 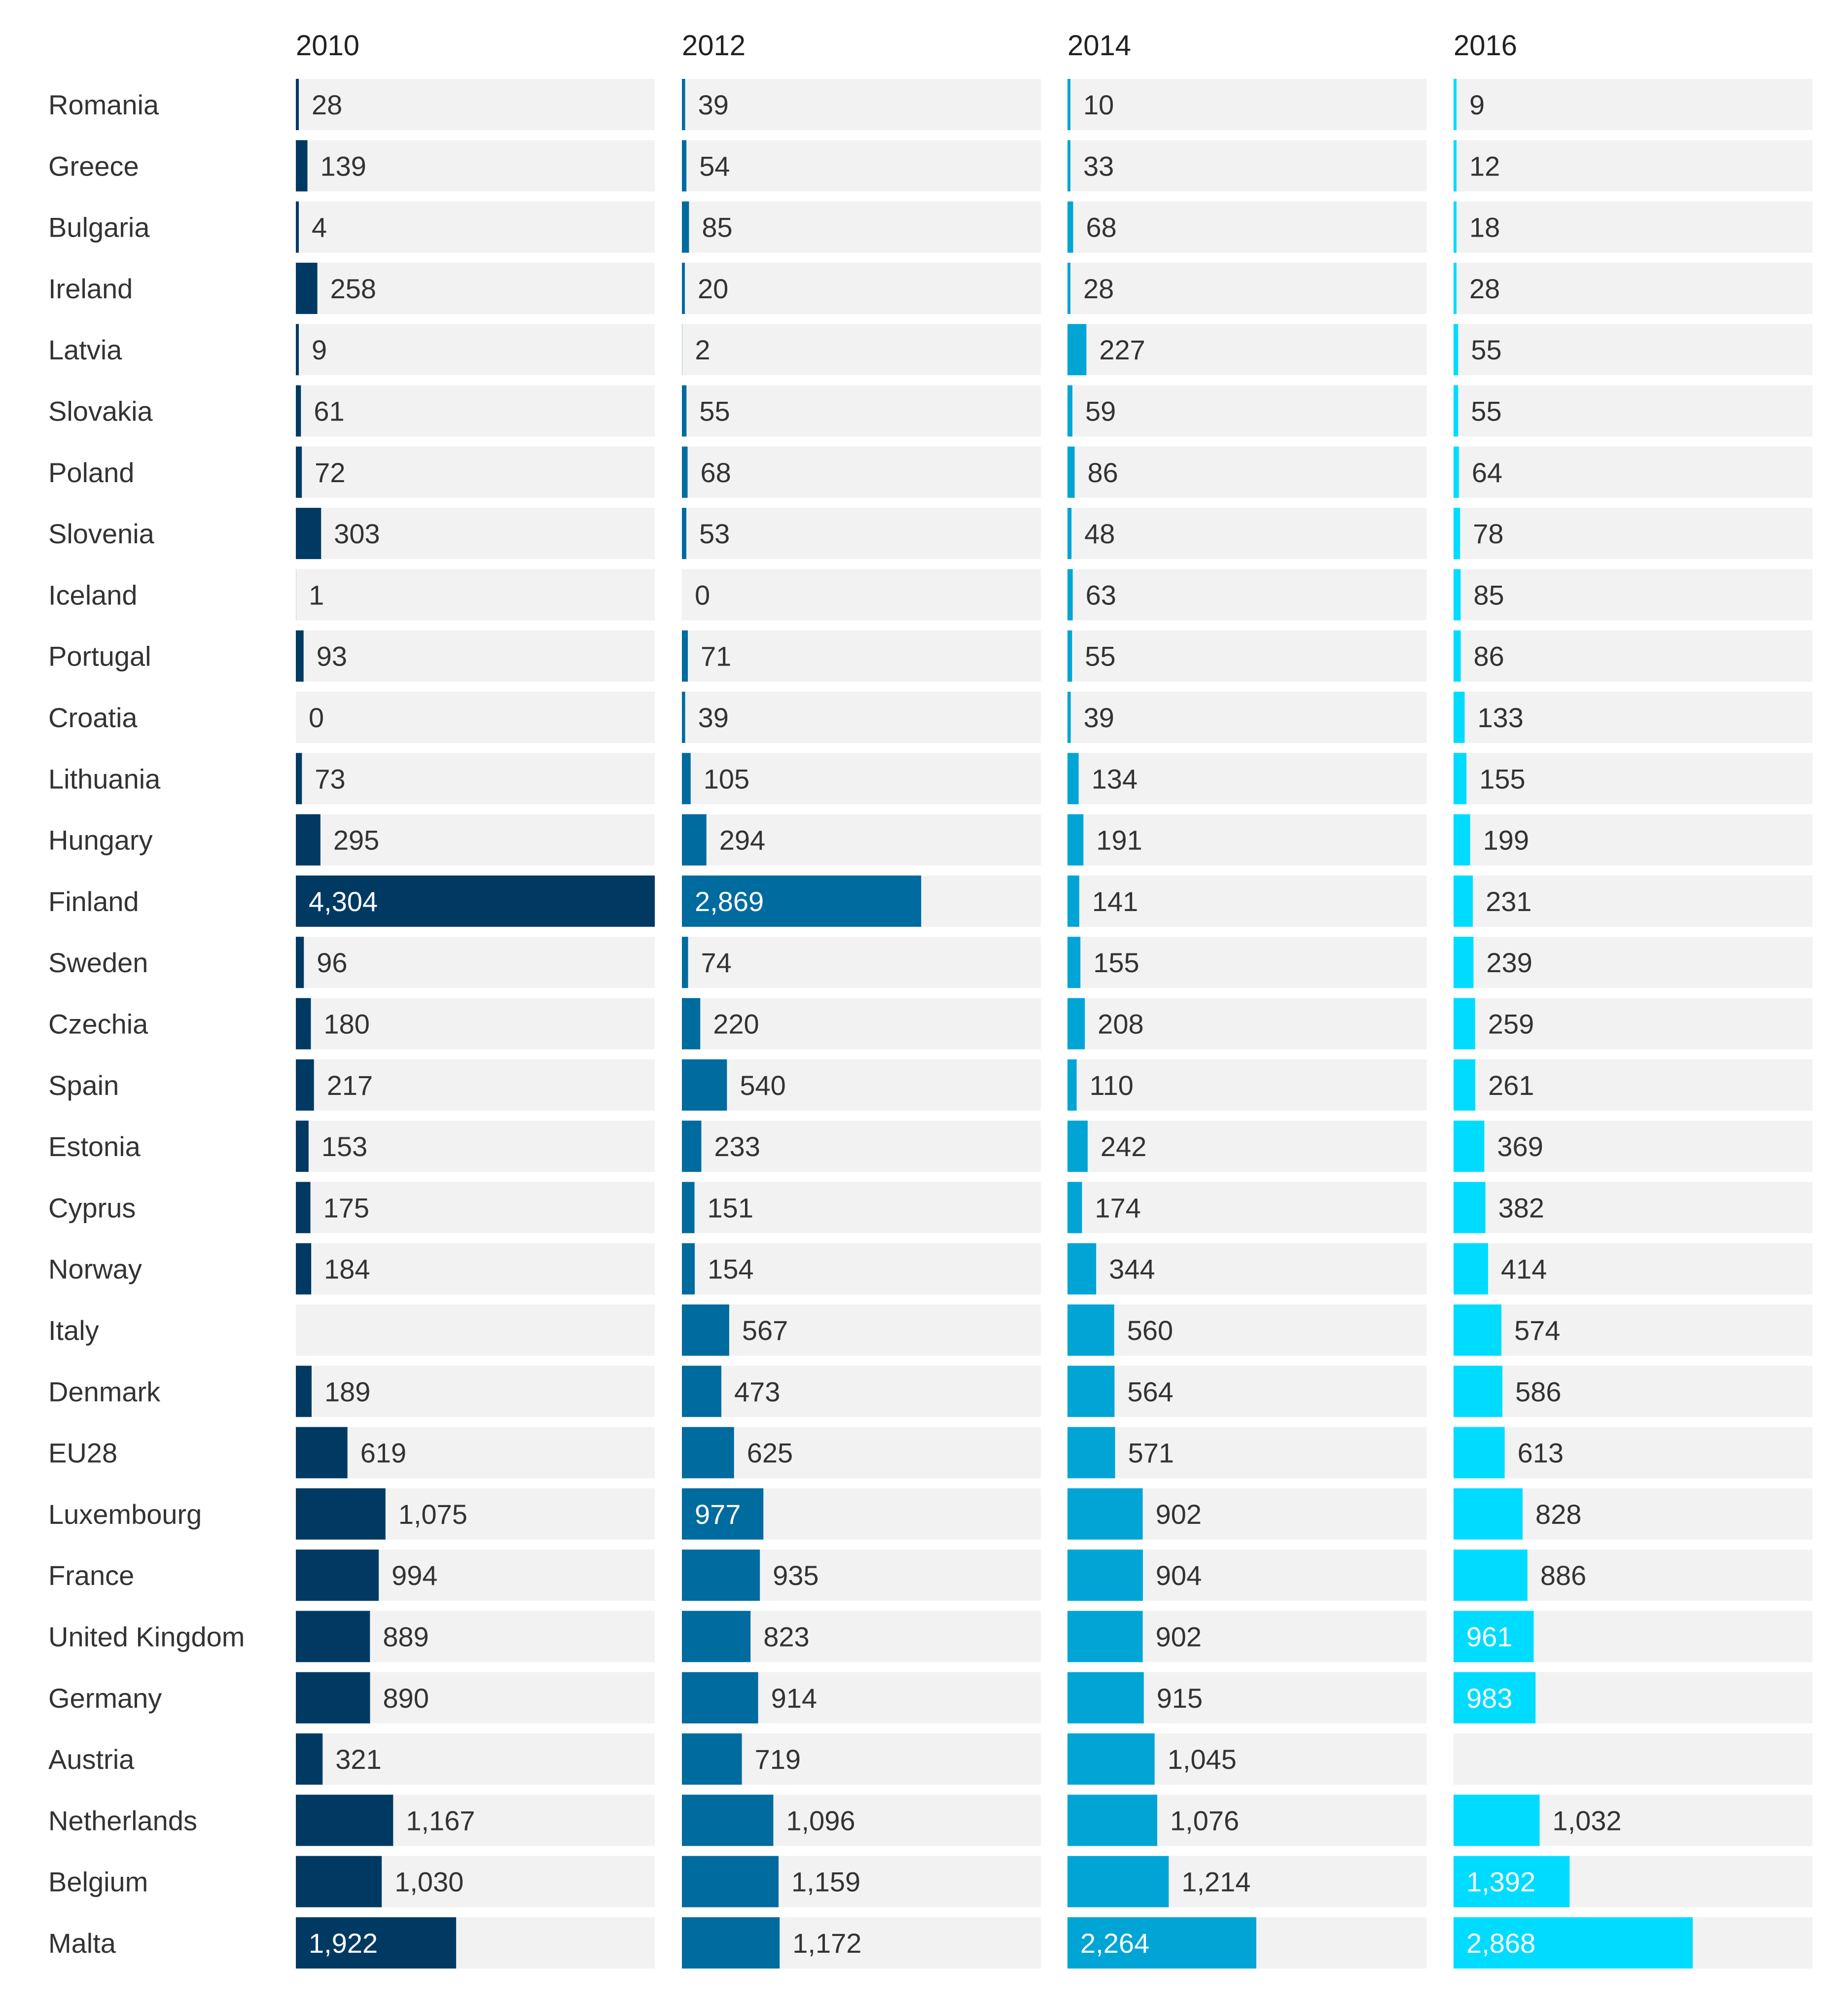 What do you see at coordinates (308, 534) in the screenshot?
I see `bar-2010-slovenia` at bounding box center [308, 534].